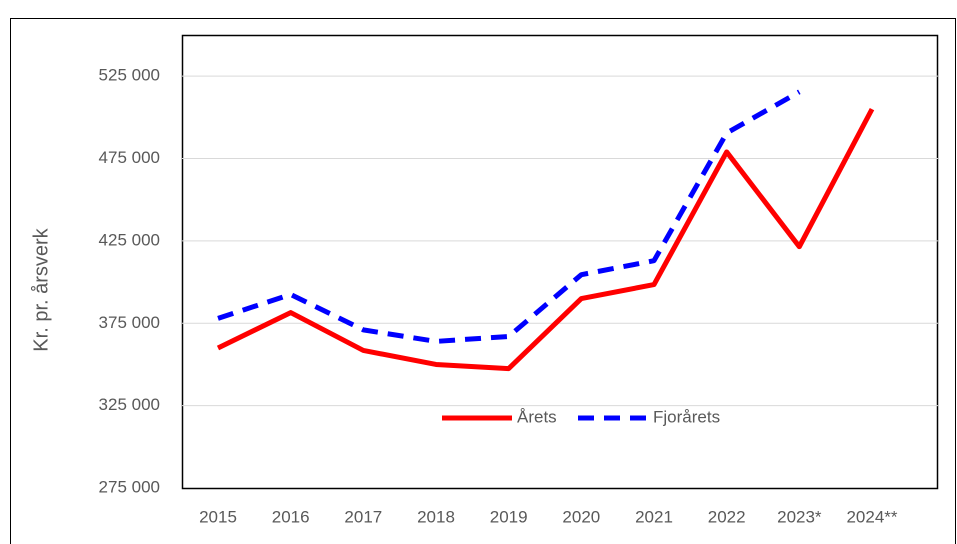 This screenshot has width=957, height=544. What do you see at coordinates (129, 486) in the screenshot?
I see `y-tick-label: 275 000` at bounding box center [129, 486].